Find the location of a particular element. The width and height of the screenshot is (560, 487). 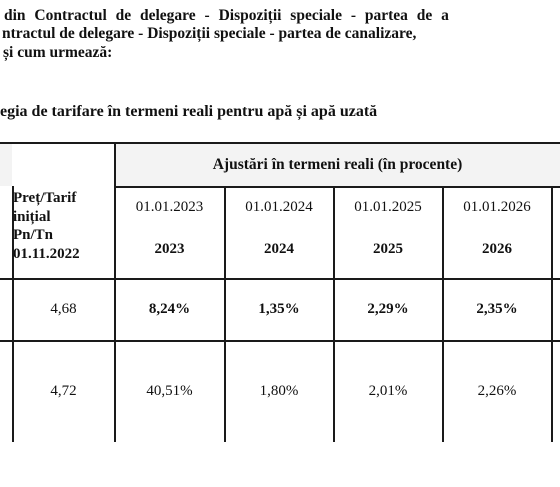

tarif-header-line: Pn/Tn is located at coordinates (33, 235).